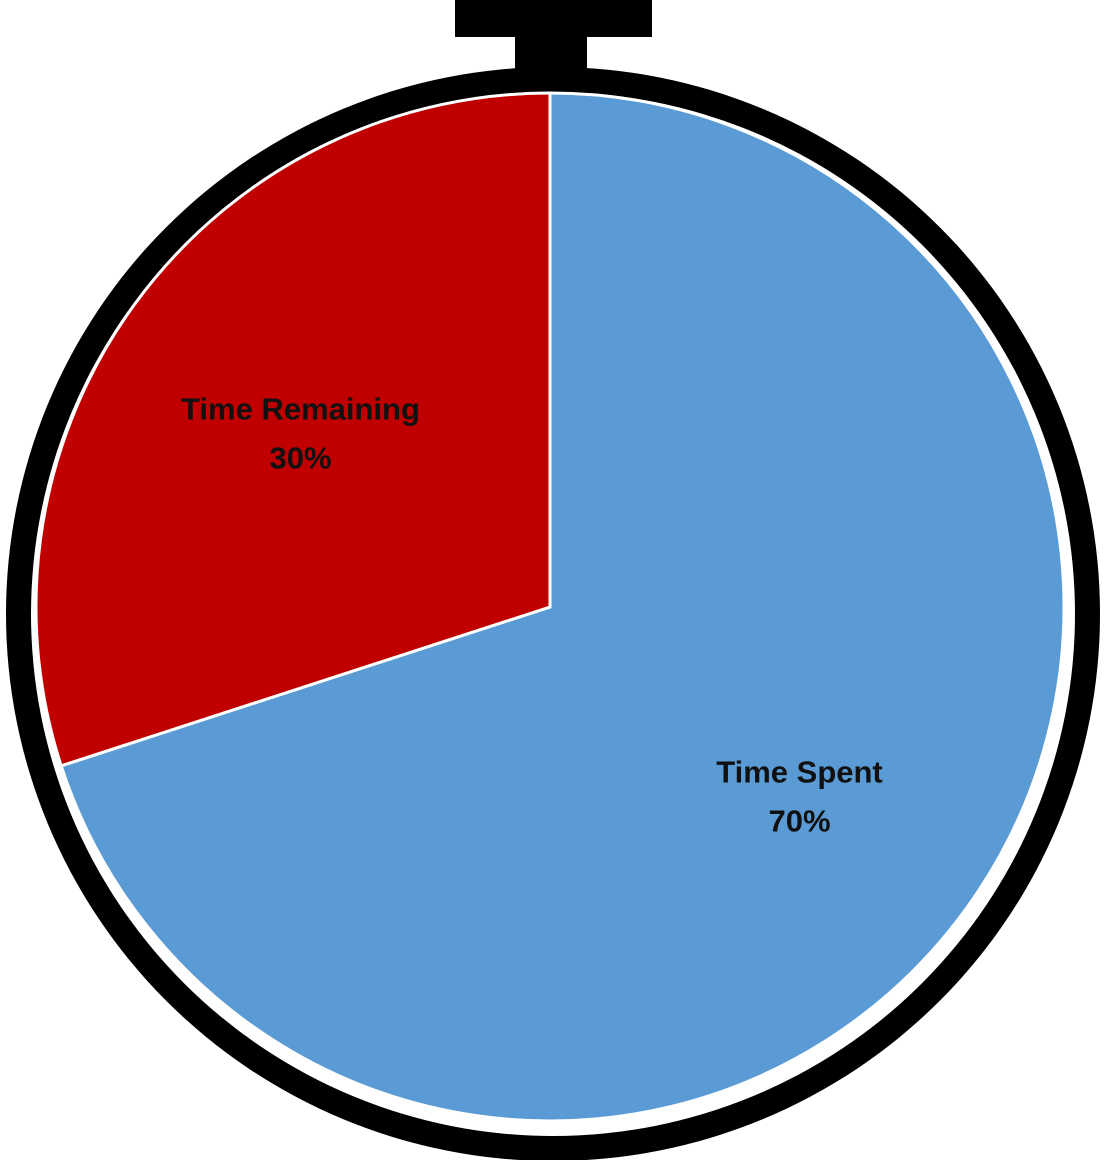  What do you see at coordinates (799, 771) in the screenshot?
I see `slice-label-0: Time Spent` at bounding box center [799, 771].